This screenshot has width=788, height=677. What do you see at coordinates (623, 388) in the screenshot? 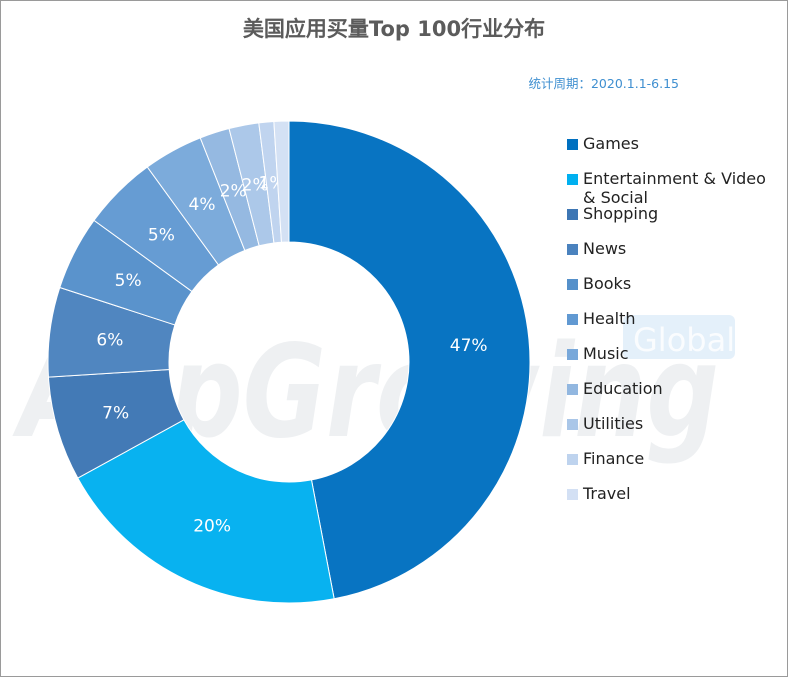
I see `legend-label: Education` at bounding box center [623, 388].